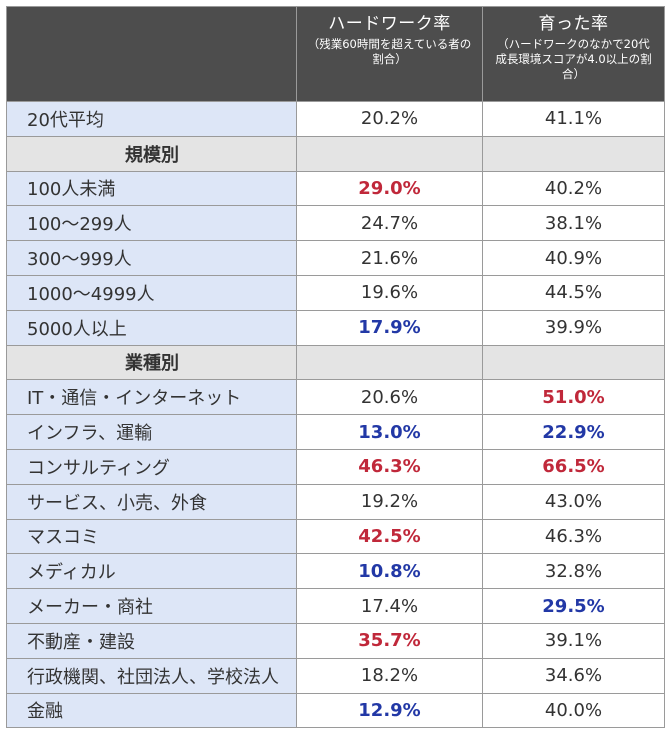  I want to click on growth-rate-value: 34.6%, so click(573, 675).